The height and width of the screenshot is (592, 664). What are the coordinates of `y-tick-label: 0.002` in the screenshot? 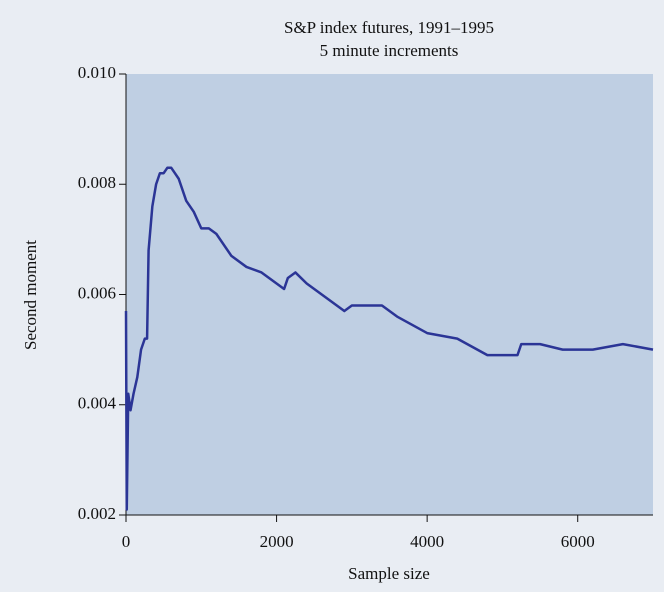 It's located at (97, 513).